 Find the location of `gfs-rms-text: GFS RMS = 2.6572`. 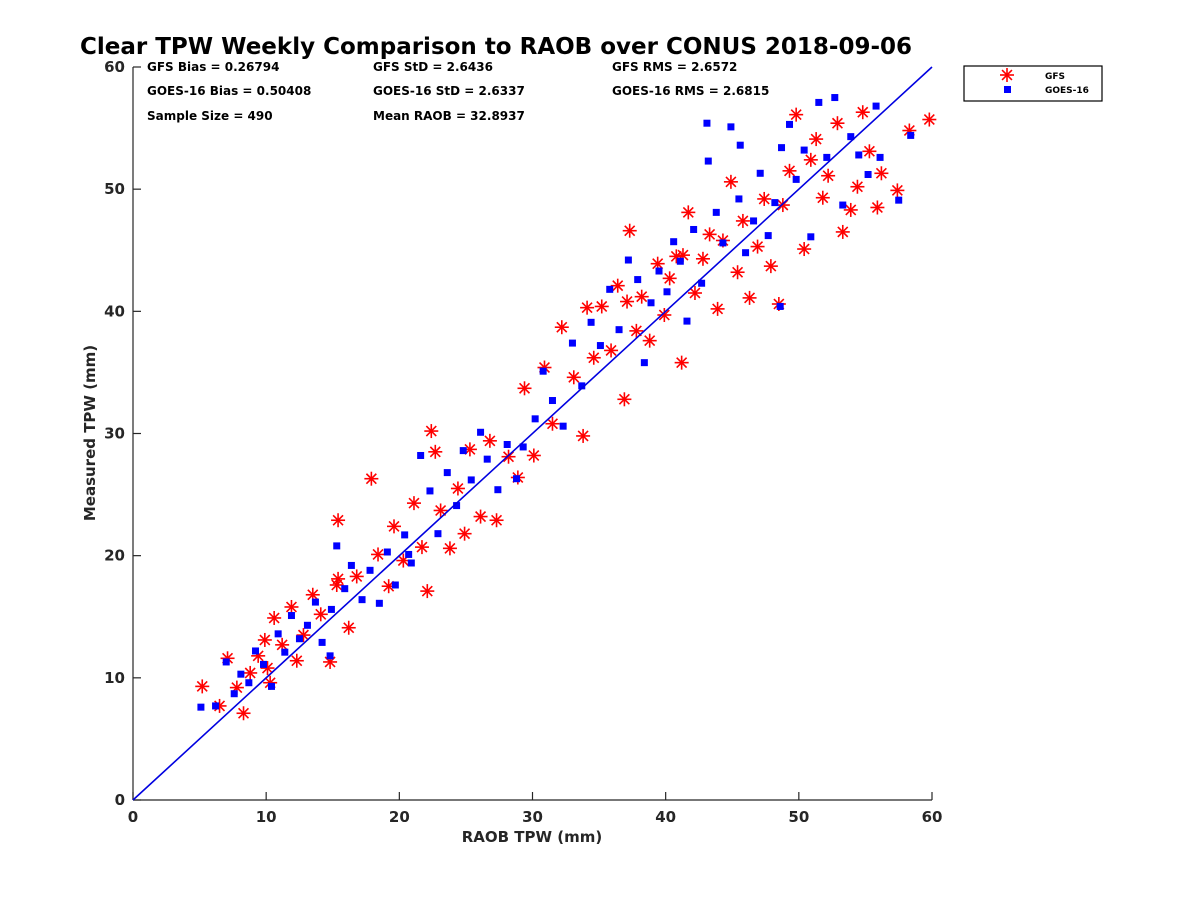

gfs-rms-text: GFS RMS = 2.6572 is located at coordinates (674, 67).